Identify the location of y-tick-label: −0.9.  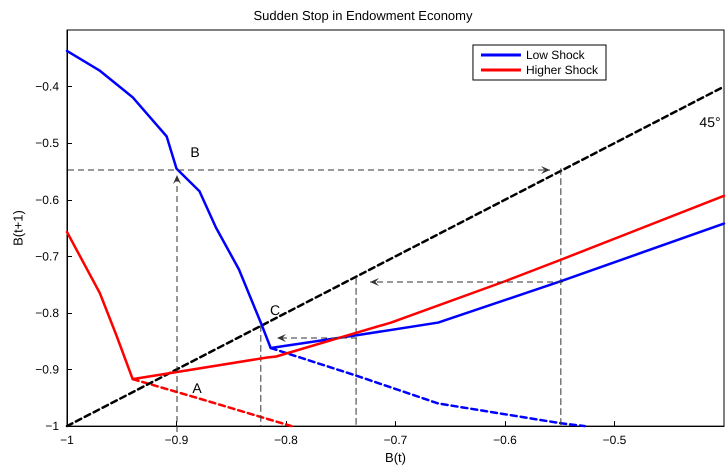
(47, 369).